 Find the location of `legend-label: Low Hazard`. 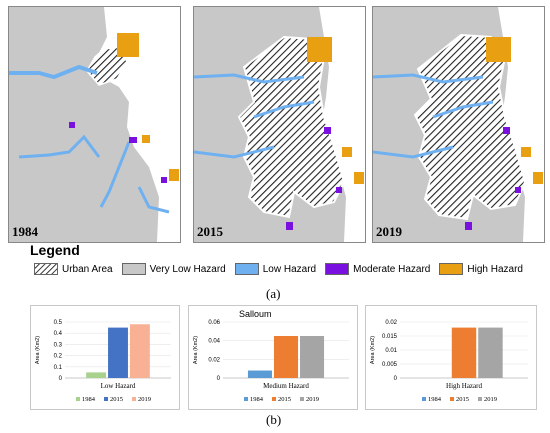

legend-label: Low Hazard is located at coordinates (289, 269).